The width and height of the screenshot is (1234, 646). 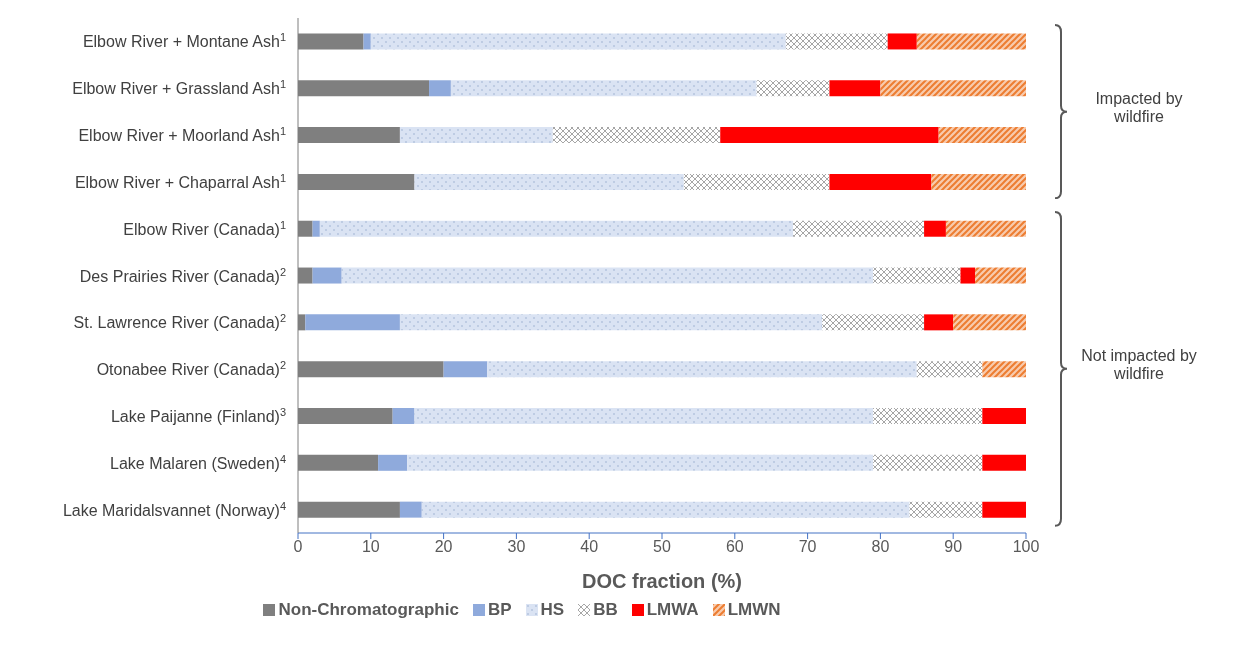 I want to click on text: Impacted by wildfire, so click(x=1139, y=107).